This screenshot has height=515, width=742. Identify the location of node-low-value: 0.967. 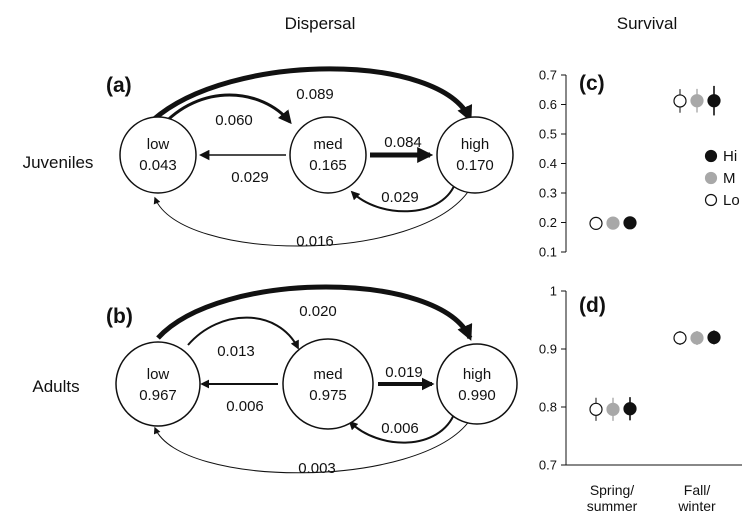
(158, 395).